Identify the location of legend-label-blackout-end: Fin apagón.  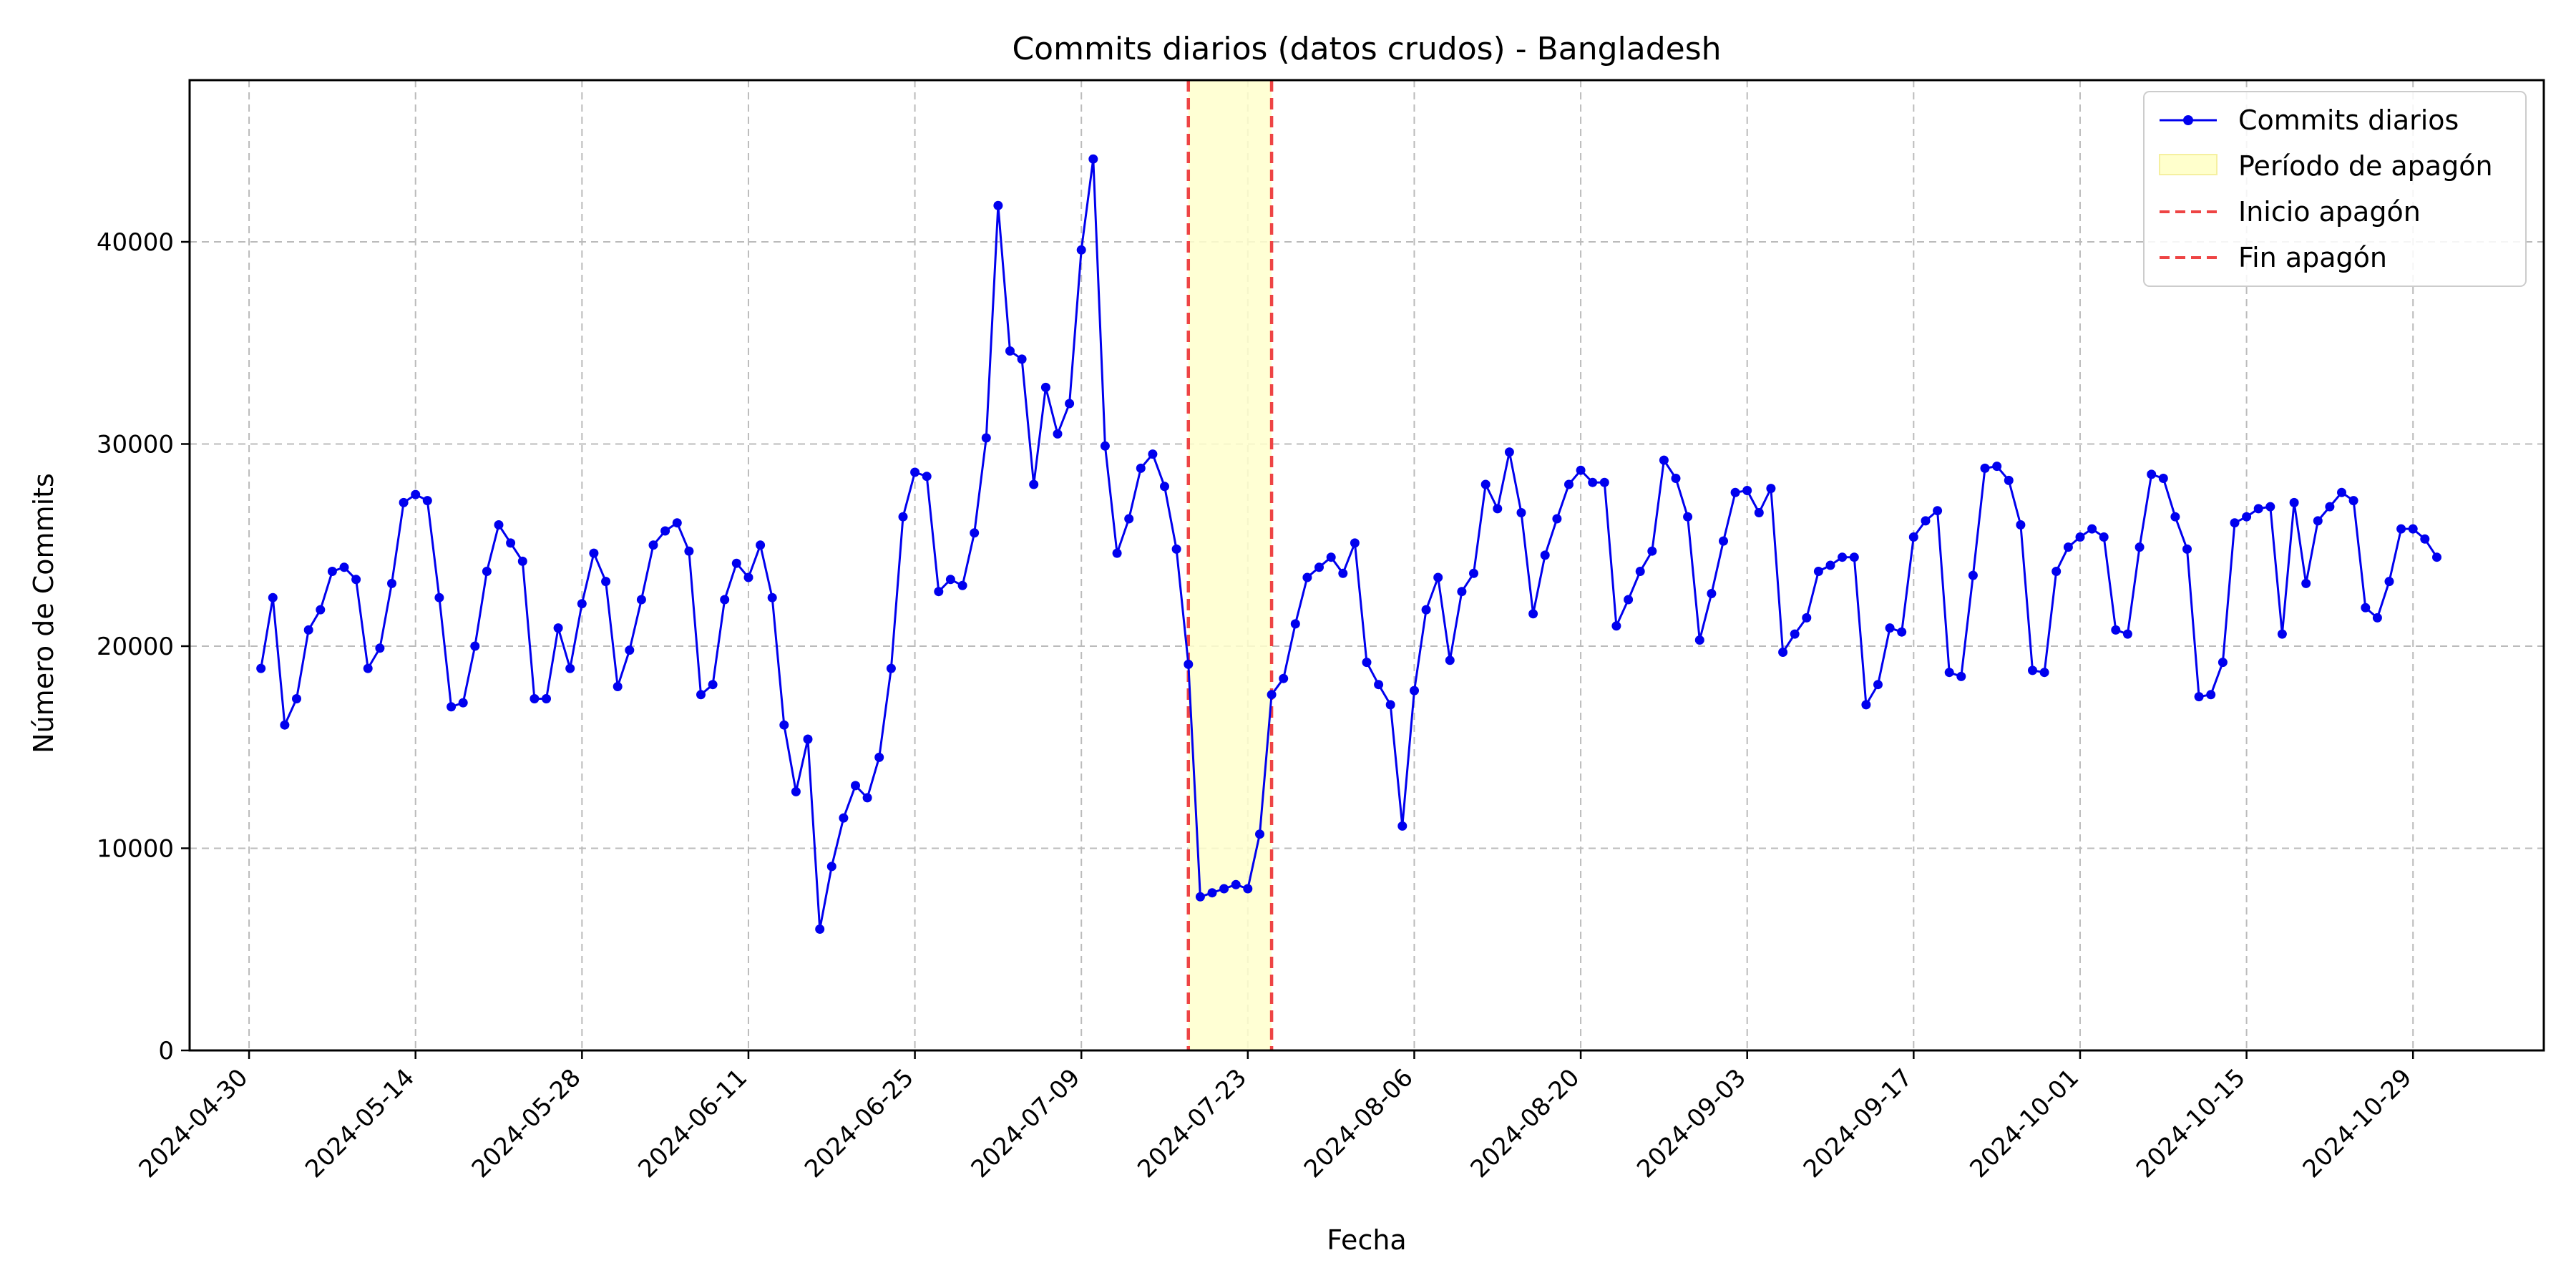
(2312, 257).